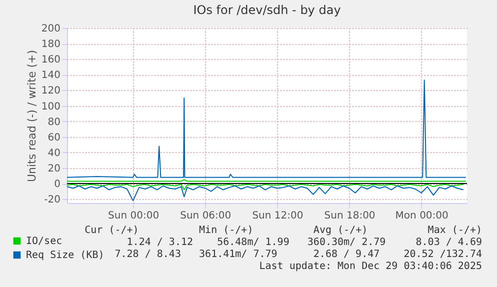 This screenshot has width=497, height=287. I want to click on x-tick-label: Sun 18:00, so click(350, 216).